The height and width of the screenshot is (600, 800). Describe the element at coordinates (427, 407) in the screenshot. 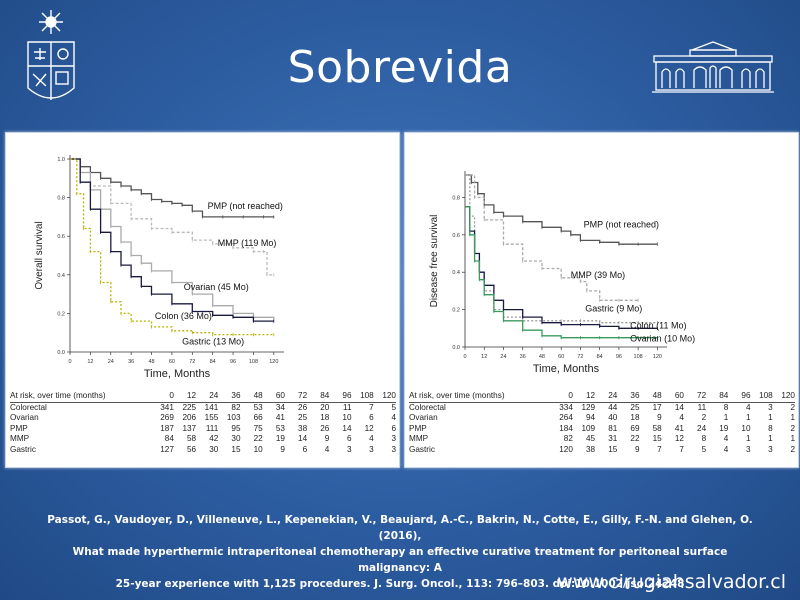

I see `at-risk-row-label: Colorectal` at that location.